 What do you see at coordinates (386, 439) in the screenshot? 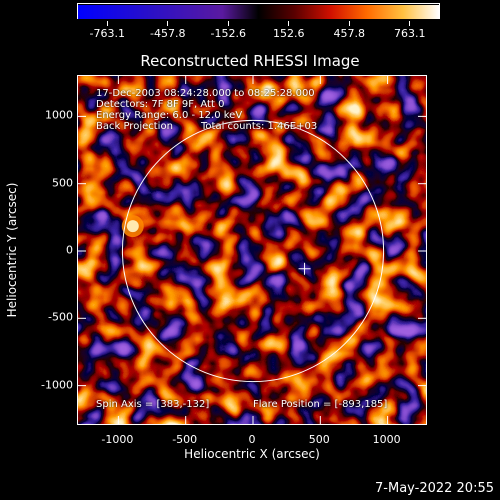
I see `x-tick-label: 1000` at bounding box center [386, 439].